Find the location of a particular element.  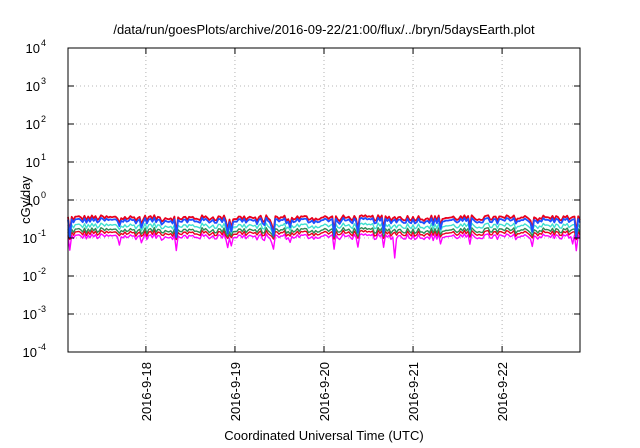

x-tick-label: 2016-9-19 is located at coordinates (235, 391).